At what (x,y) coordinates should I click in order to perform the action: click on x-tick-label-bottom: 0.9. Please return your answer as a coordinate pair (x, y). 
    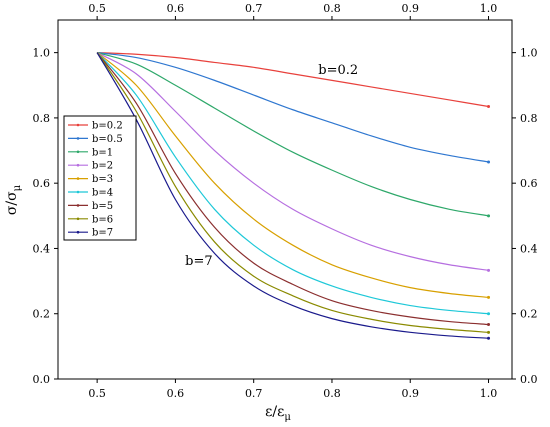
    Looking at the image, I should click on (410, 393).